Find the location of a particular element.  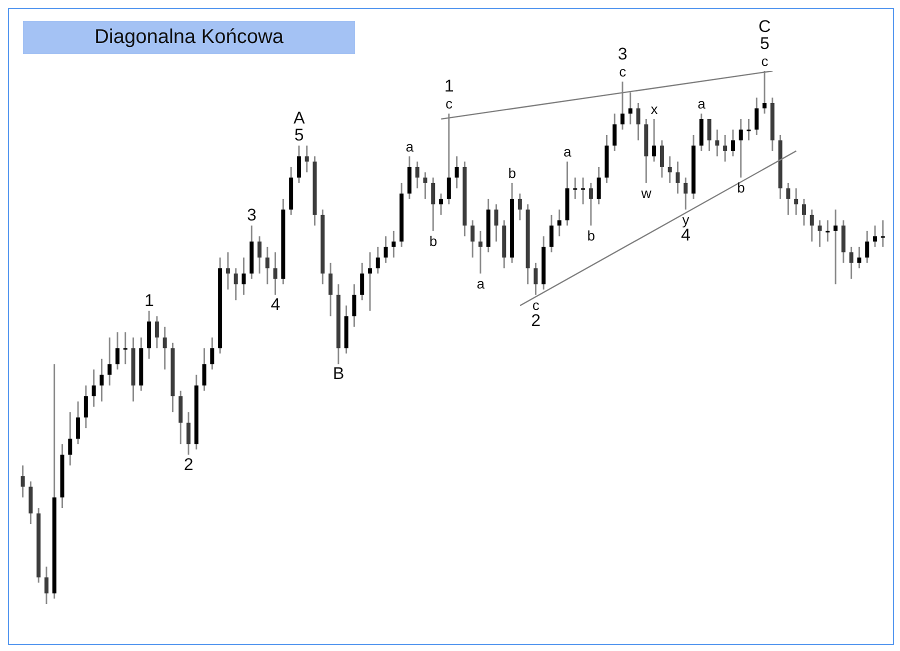

annotation: 3 is located at coordinates (252, 215).